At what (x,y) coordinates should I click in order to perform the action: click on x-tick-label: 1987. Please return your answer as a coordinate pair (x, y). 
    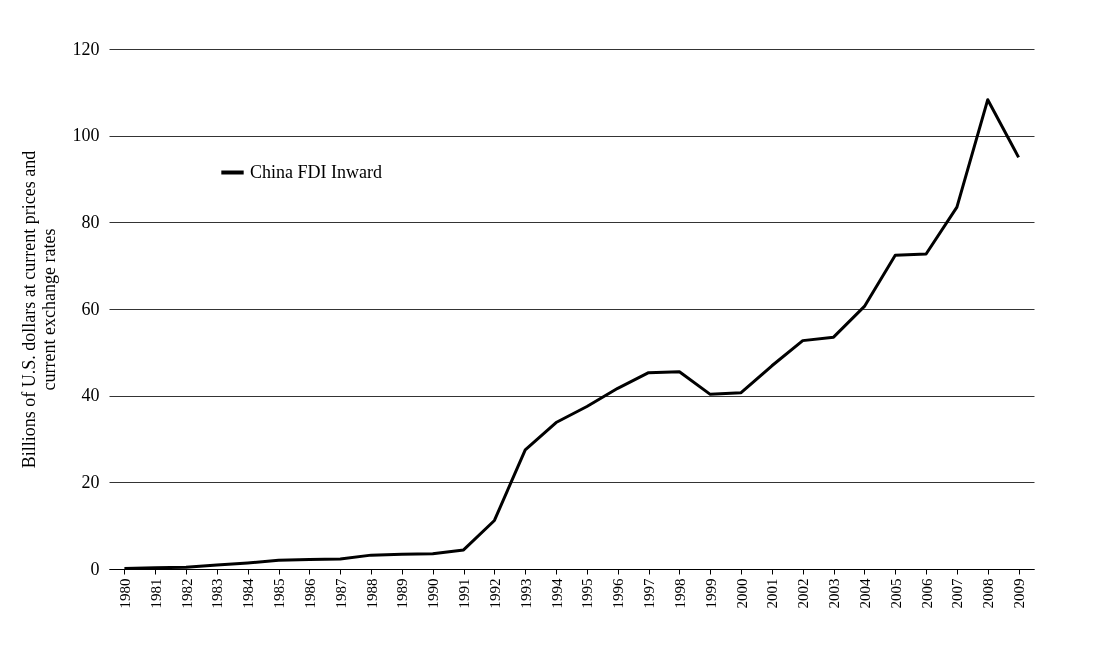
    Looking at the image, I should click on (340, 593).